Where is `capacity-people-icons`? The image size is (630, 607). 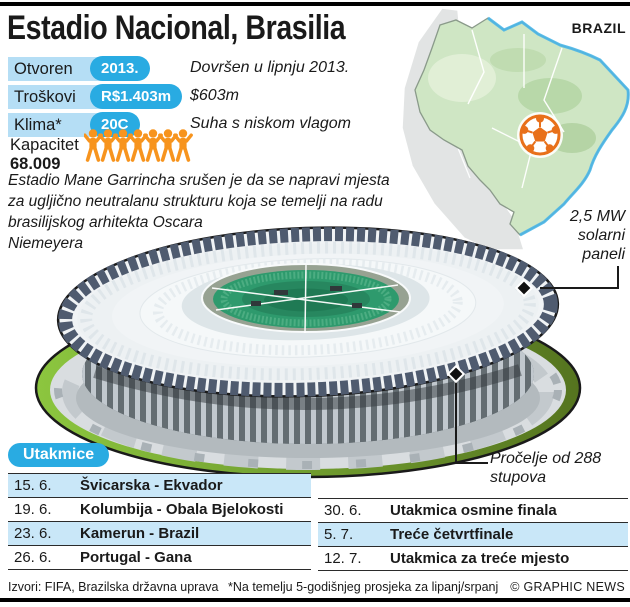 capacity-people-icons is located at coordinates (138, 145).